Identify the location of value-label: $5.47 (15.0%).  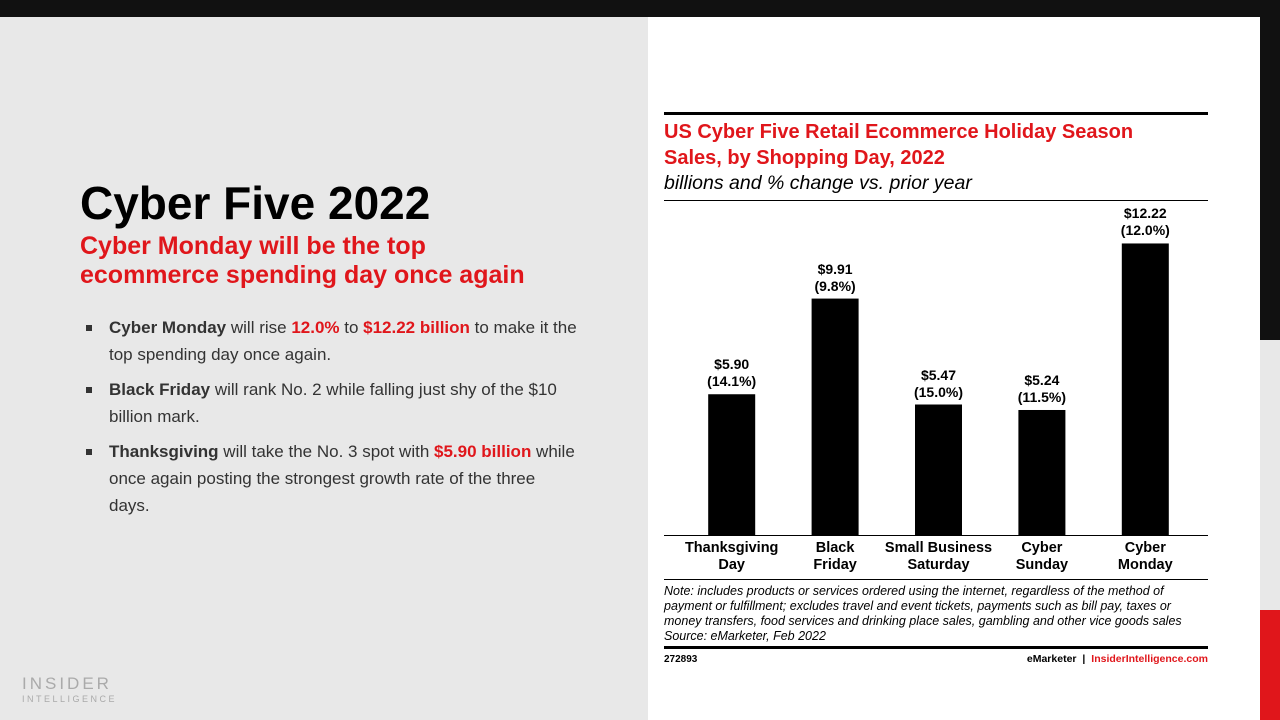
(938, 383).